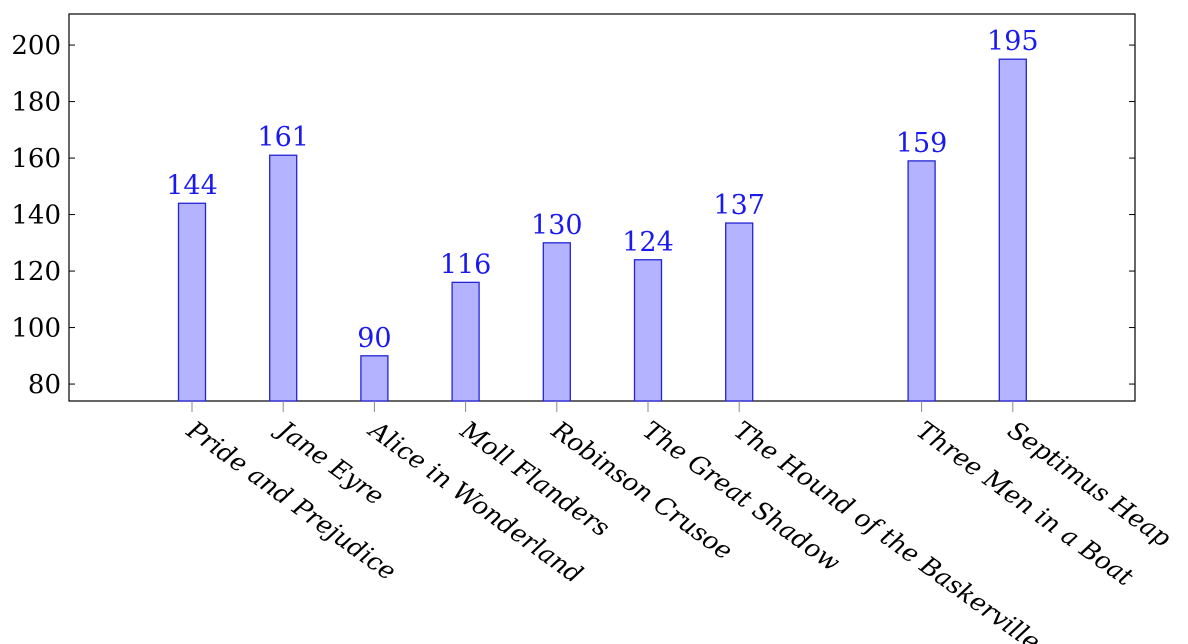 This screenshot has width=1188, height=644. What do you see at coordinates (374, 338) in the screenshot?
I see `bar-value-label: 90` at bounding box center [374, 338].